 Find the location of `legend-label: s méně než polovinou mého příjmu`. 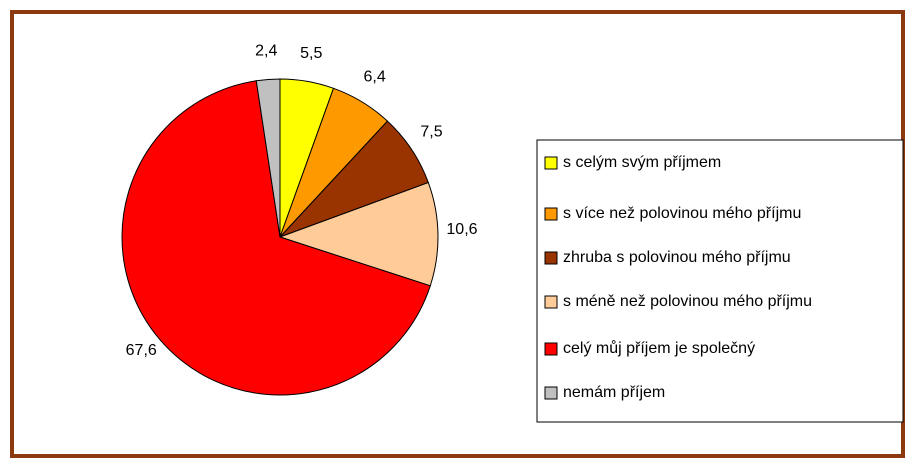

legend-label: s méně než polovinou mého příjmu is located at coordinates (687, 301).